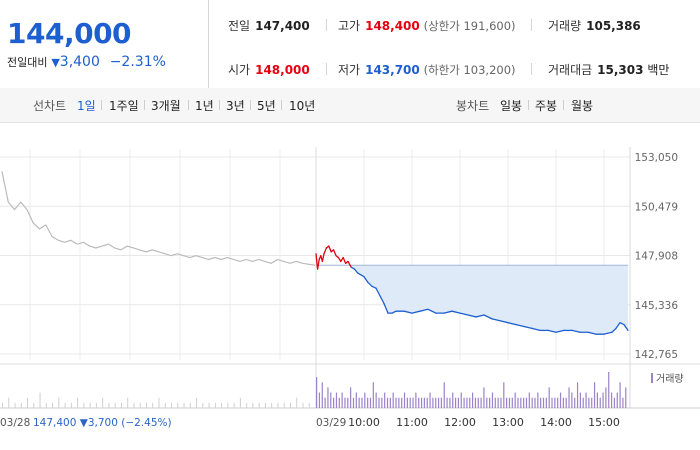 The image size is (700, 450). I want to click on volume-legend-label: 거래량, so click(670, 379).